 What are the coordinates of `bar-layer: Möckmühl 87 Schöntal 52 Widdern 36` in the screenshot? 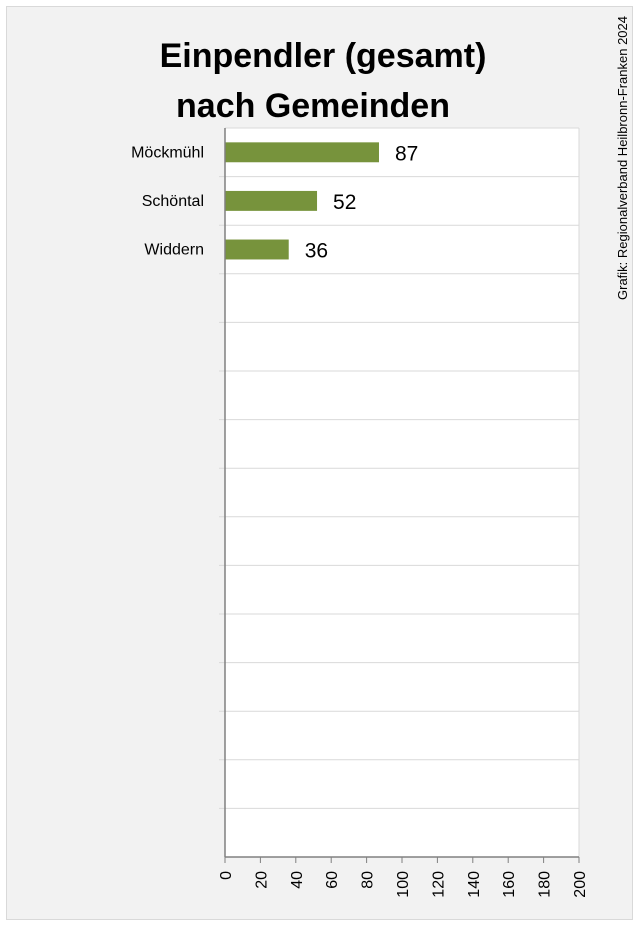 It's located at (274, 202).